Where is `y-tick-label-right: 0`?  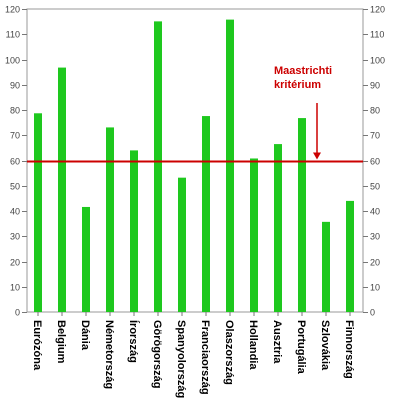 y-tick-label-right: 0 is located at coordinates (372, 313).